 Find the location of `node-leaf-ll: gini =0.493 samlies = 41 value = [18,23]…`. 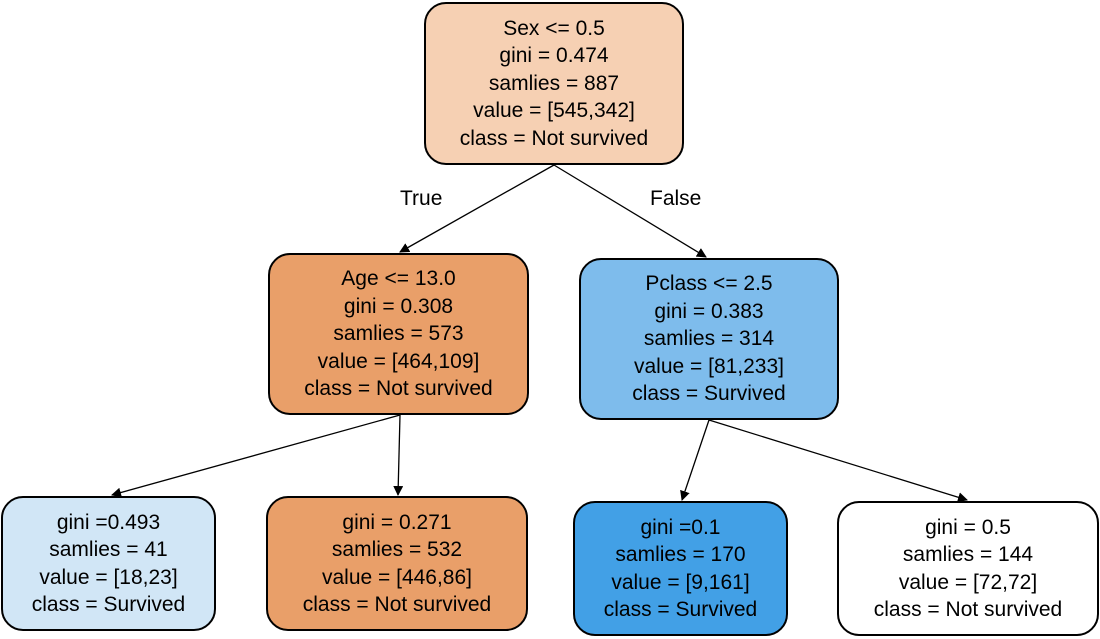

node-leaf-ll: gini =0.493 samlies = 41 value = [18,23]… is located at coordinates (108, 563).